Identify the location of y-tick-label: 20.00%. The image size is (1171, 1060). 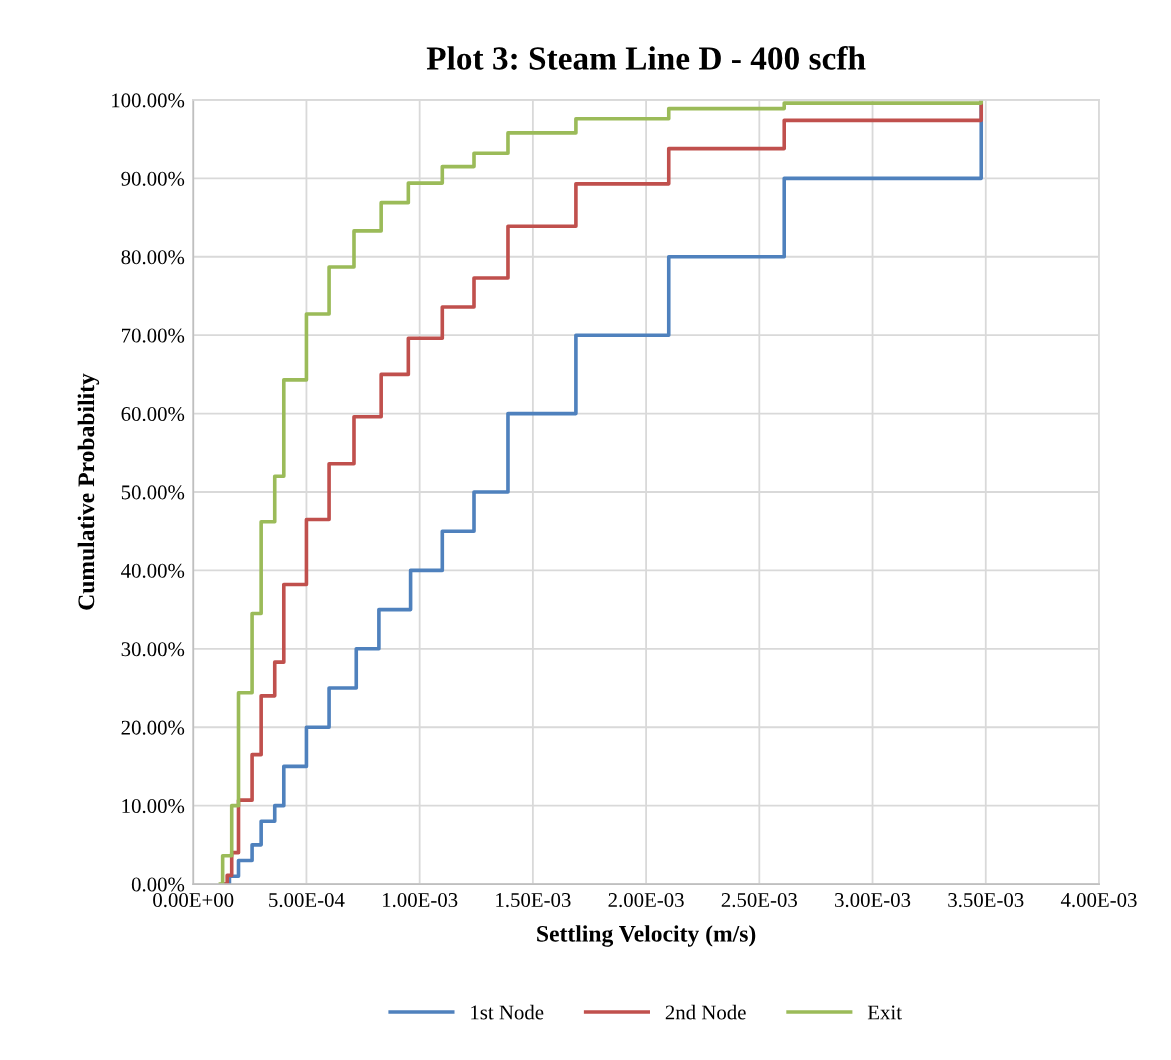
(153, 727).